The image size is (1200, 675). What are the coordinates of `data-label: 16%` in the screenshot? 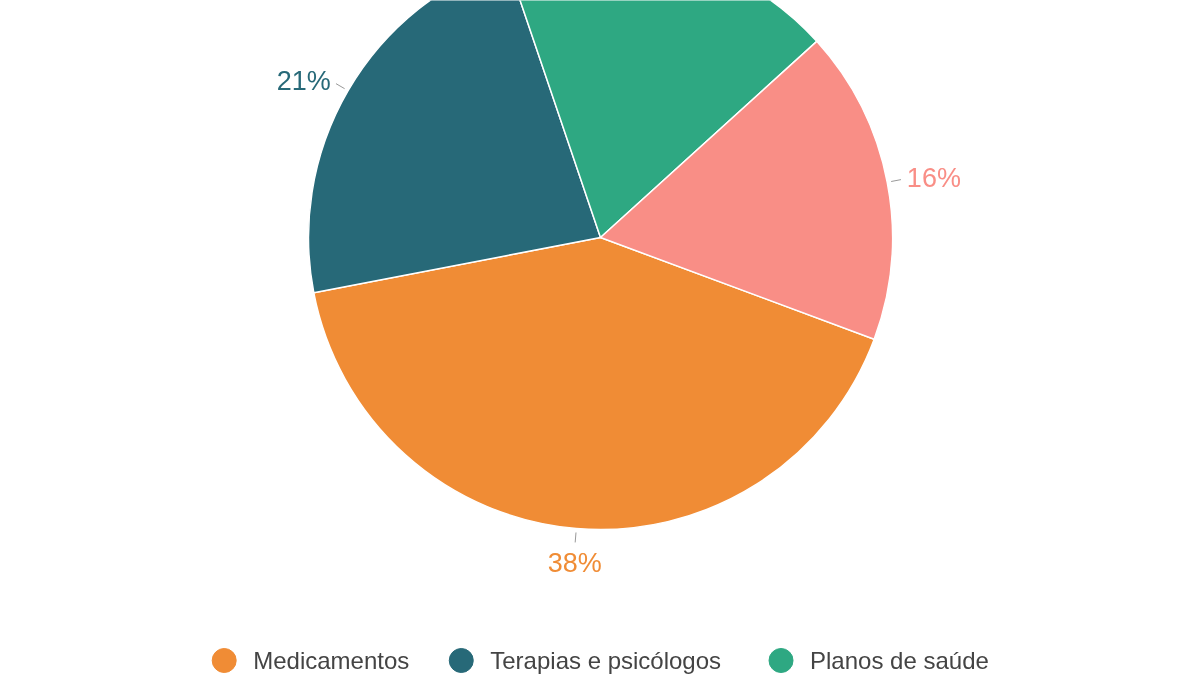 It's located at (933, 178).